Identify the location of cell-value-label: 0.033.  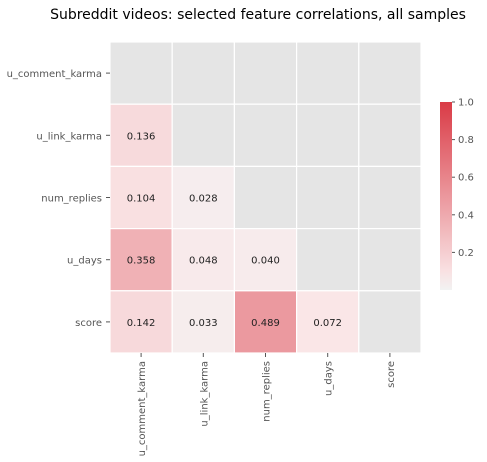
(203, 323).